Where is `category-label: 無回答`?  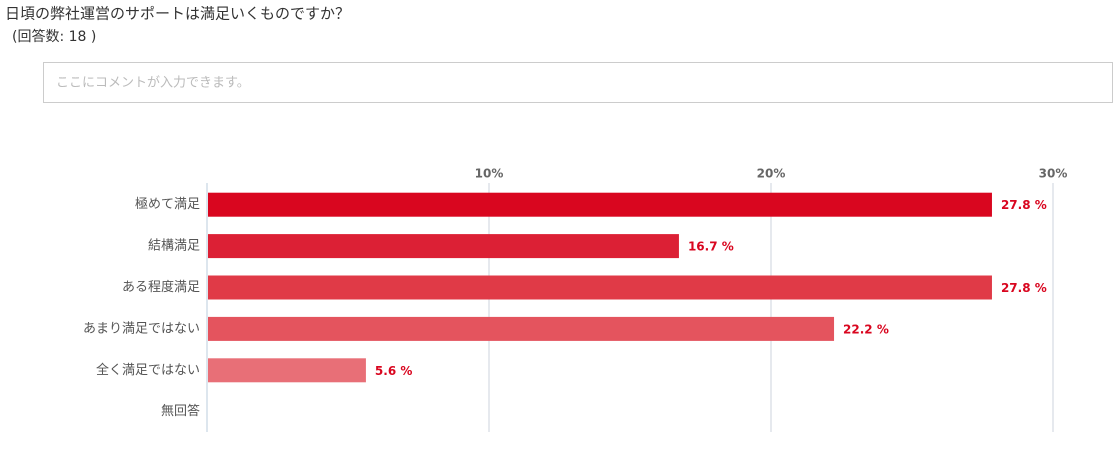
category-label: 無回答 is located at coordinates (180, 411).